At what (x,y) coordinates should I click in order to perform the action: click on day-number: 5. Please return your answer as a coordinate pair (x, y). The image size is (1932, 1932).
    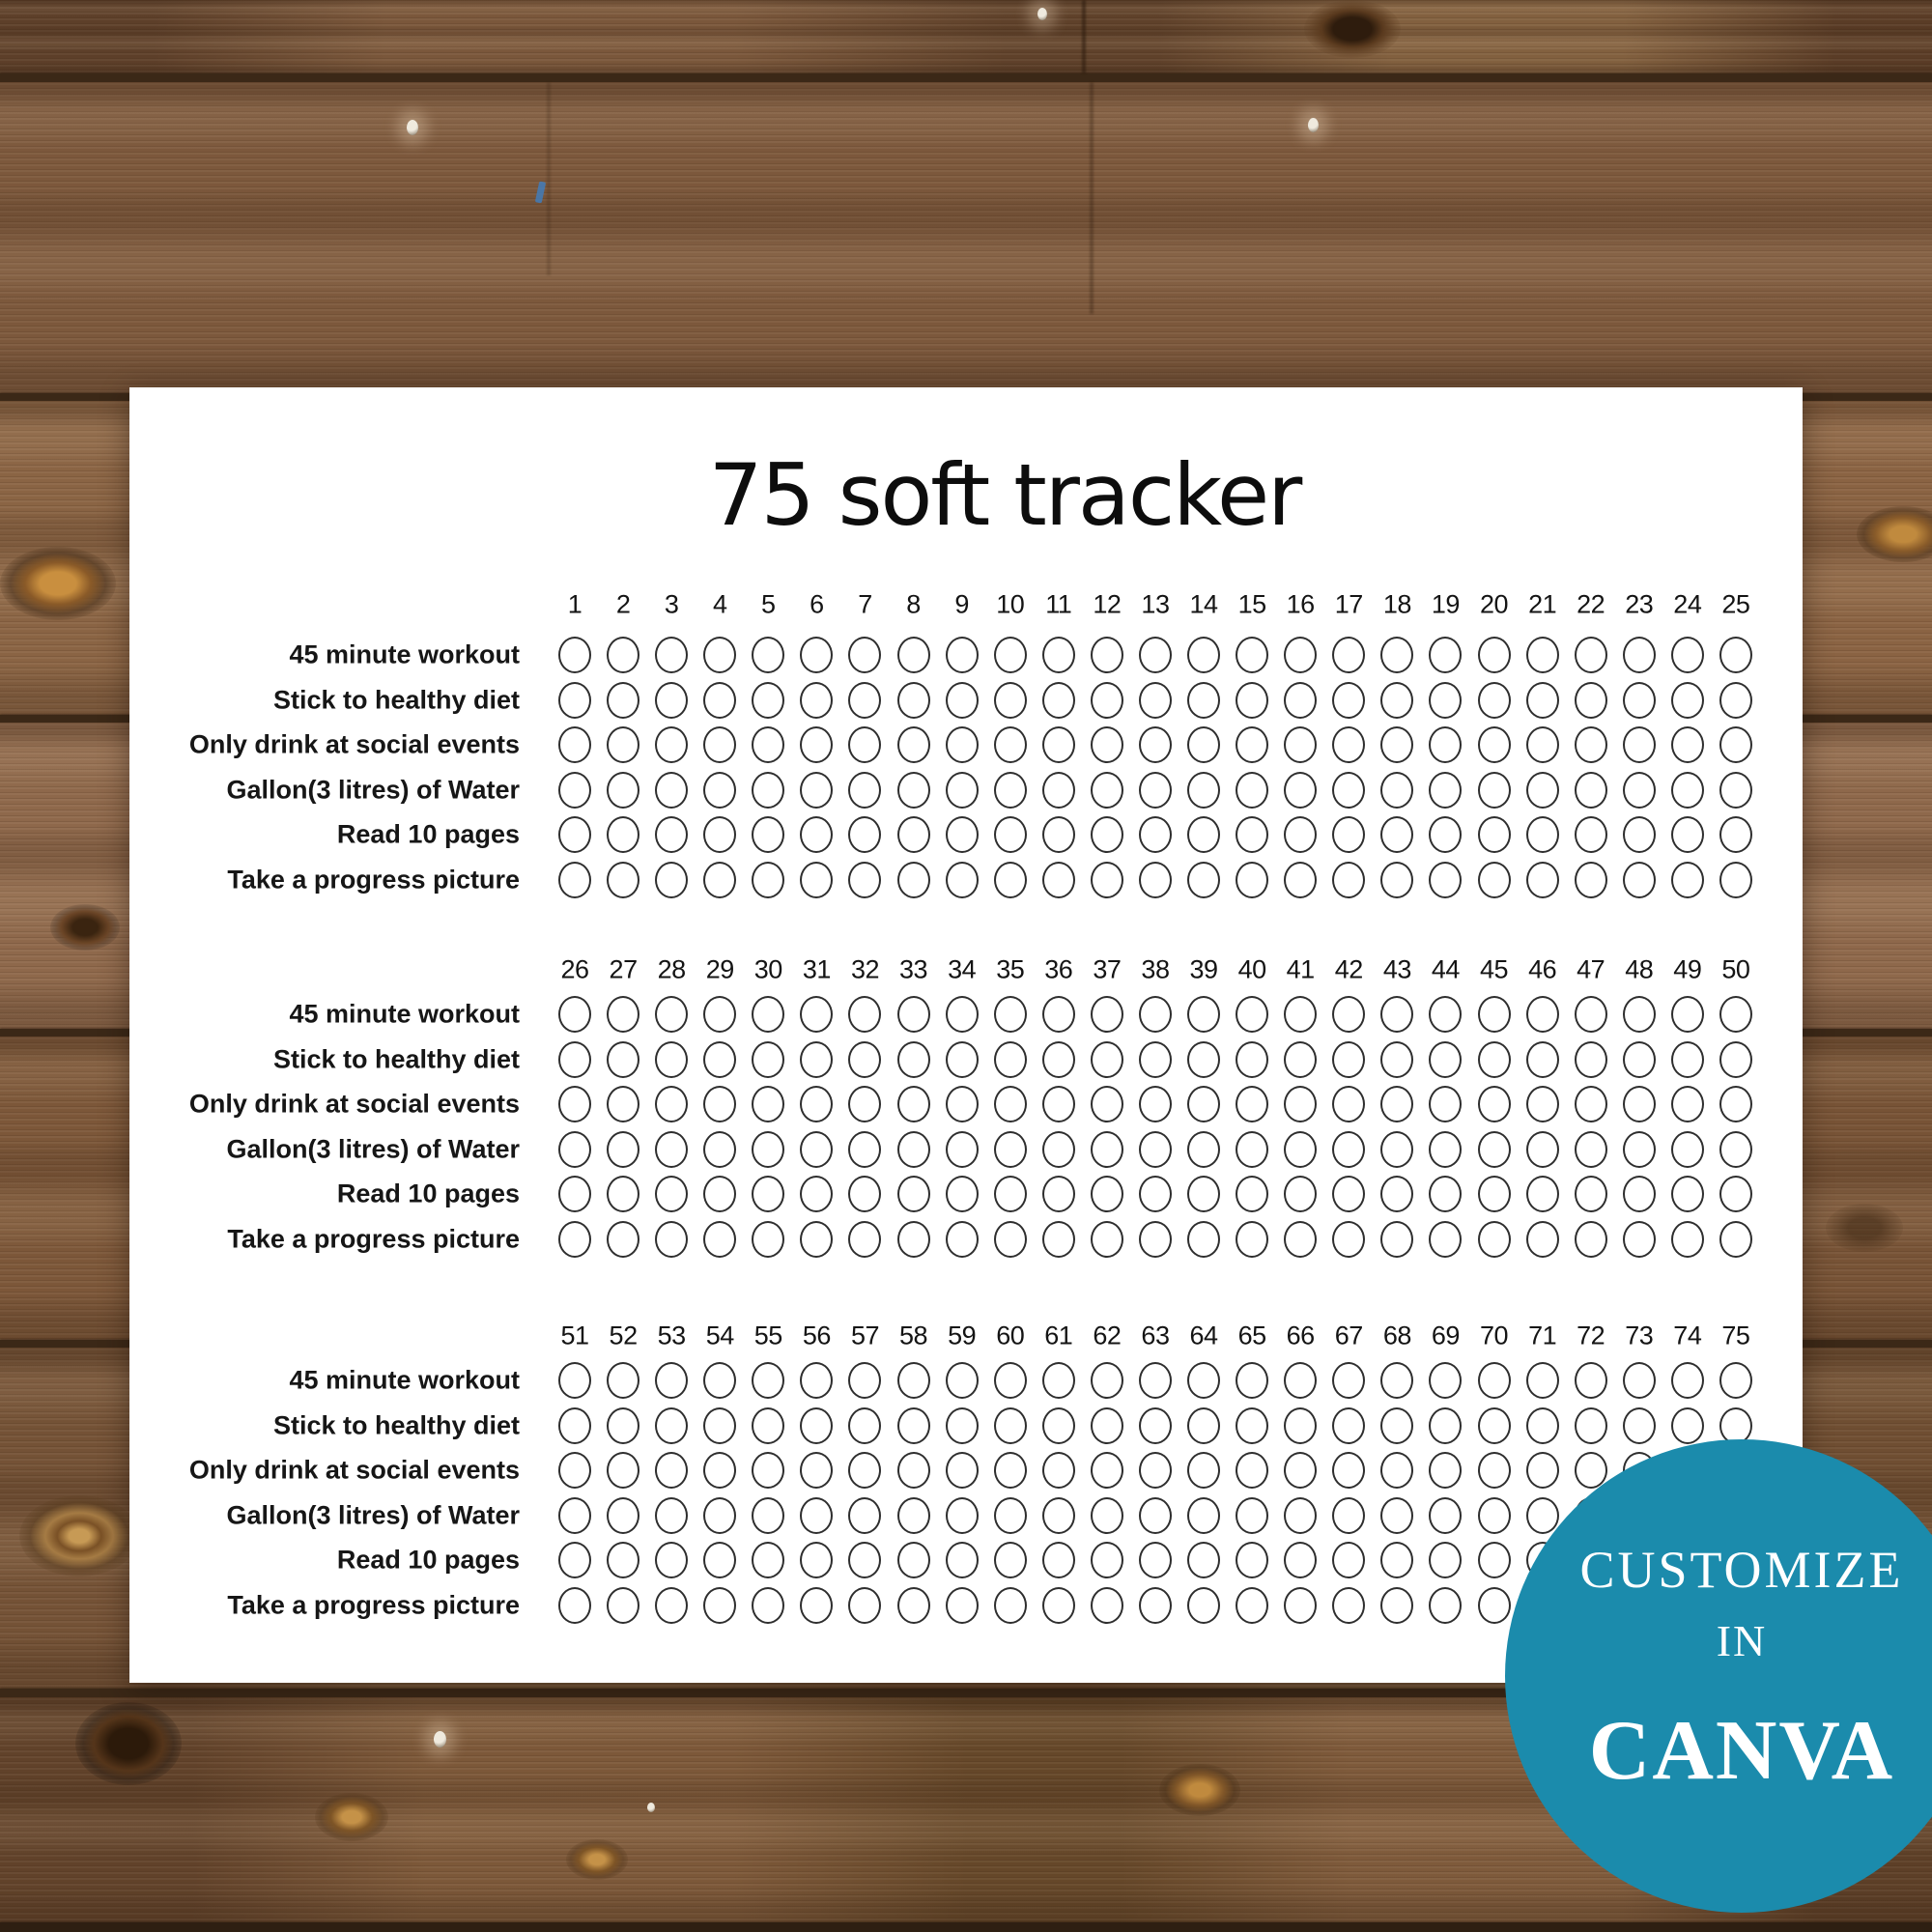
    Looking at the image, I should click on (768, 604).